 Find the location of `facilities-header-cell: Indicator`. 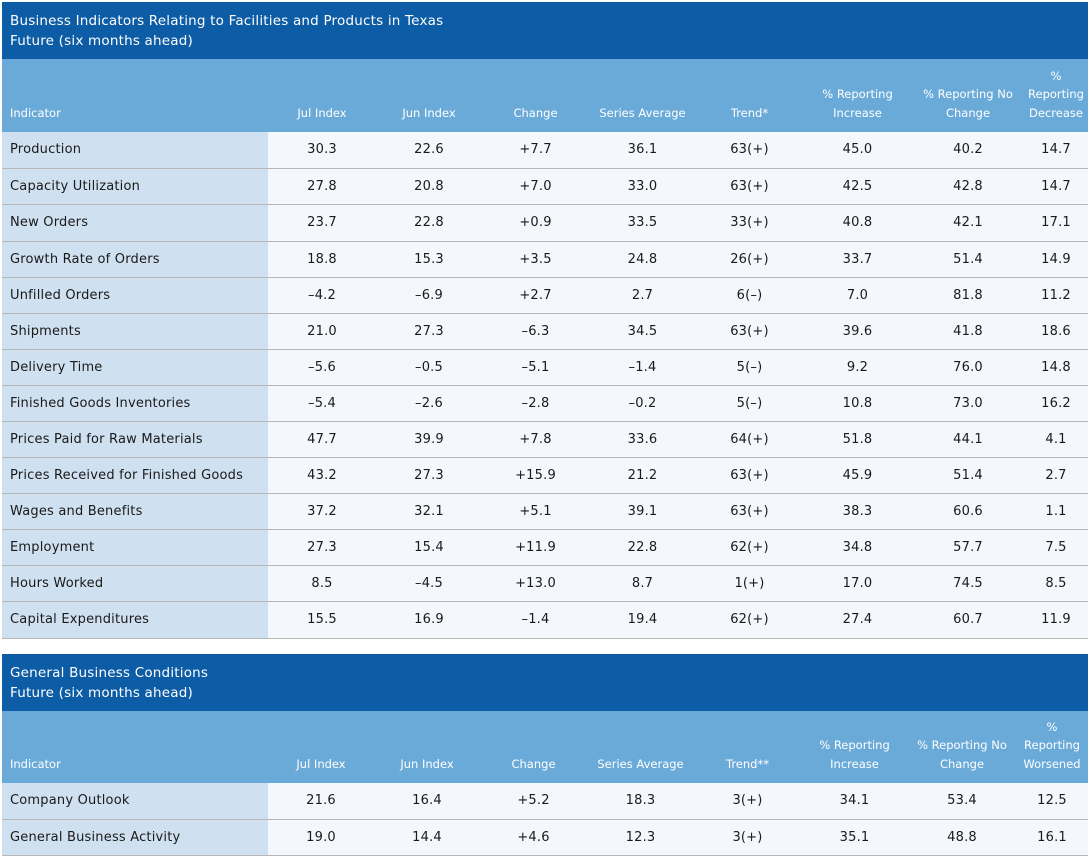

facilities-header-cell: Indicator is located at coordinates (135, 95).